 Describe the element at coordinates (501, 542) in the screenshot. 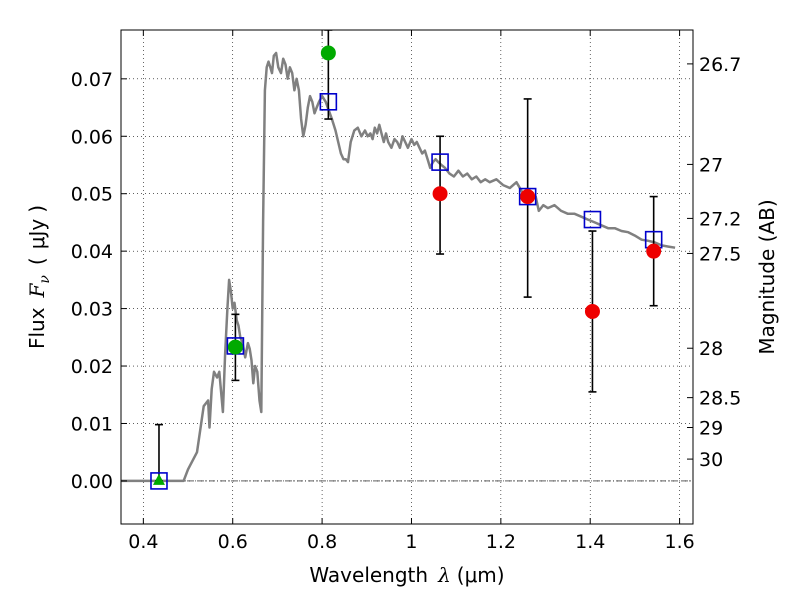

I see `x-tick-label-4: 1.2` at that location.